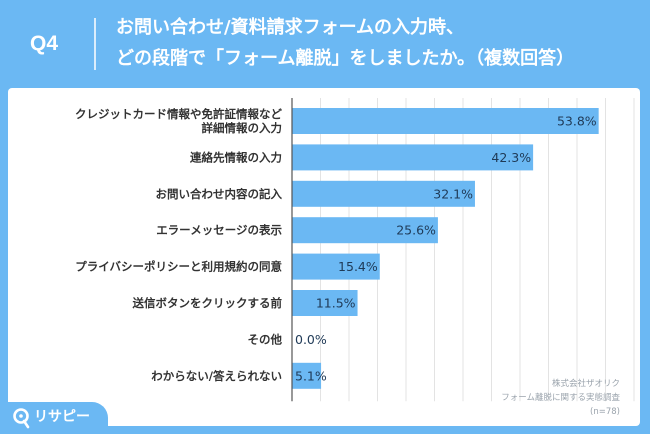 The width and height of the screenshot is (650, 434). I want to click on source-survey: フォーム離脱に関する実態調査, so click(560, 398).